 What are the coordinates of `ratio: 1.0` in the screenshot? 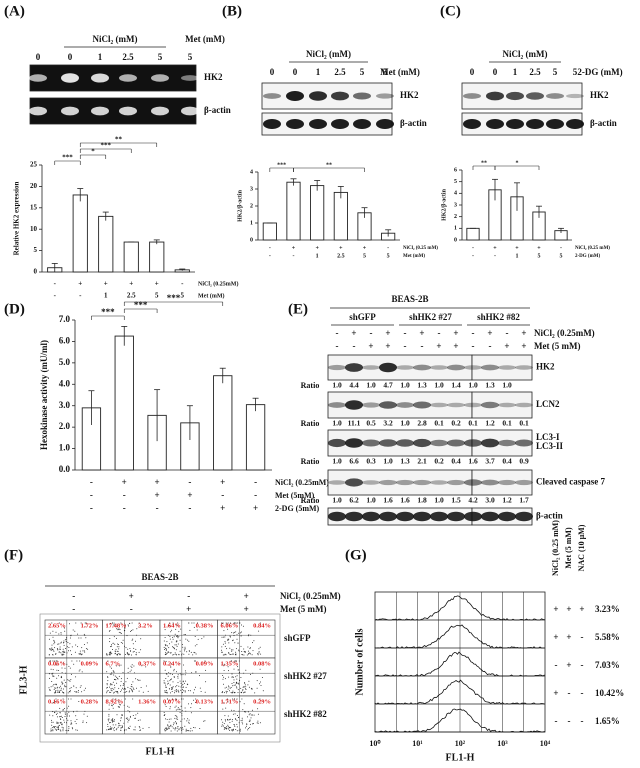 It's located at (439, 385).